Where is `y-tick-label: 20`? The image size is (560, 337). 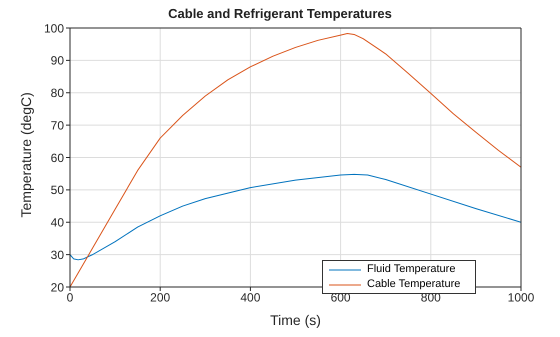 y-tick-label: 20 is located at coordinates (57, 287).